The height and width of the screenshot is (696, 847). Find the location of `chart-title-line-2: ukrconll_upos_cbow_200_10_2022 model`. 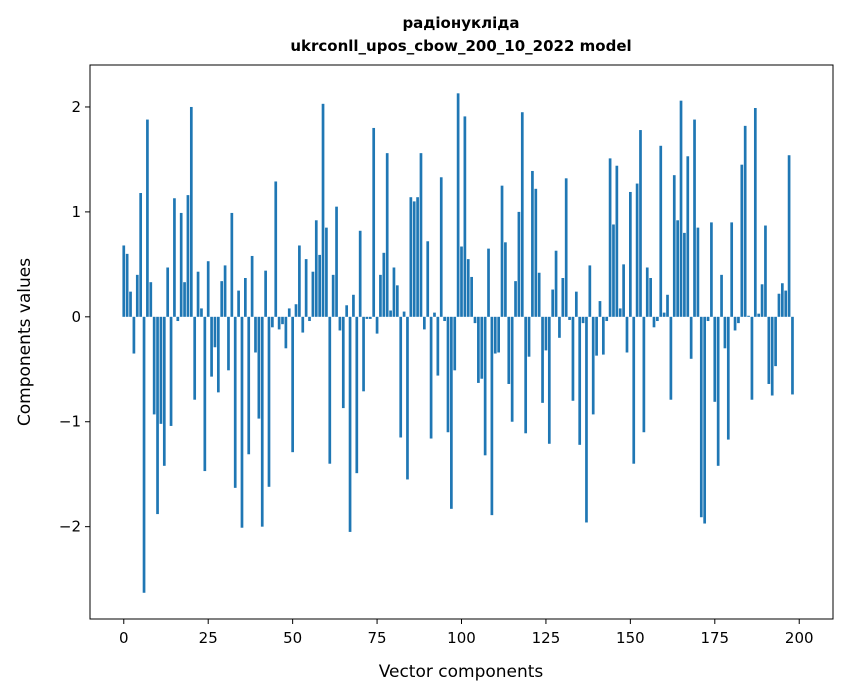

chart-title-line-2: ukrconll_upos_cbow_200_10_2022 model is located at coordinates (460, 46).